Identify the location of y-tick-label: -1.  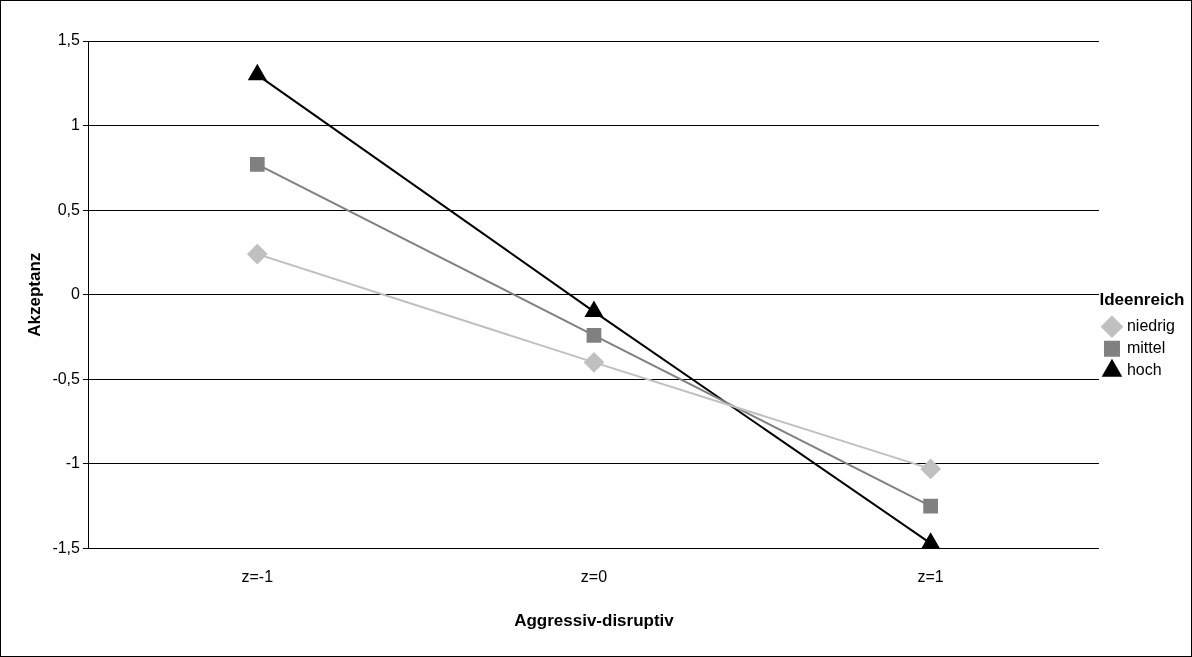
(73, 463).